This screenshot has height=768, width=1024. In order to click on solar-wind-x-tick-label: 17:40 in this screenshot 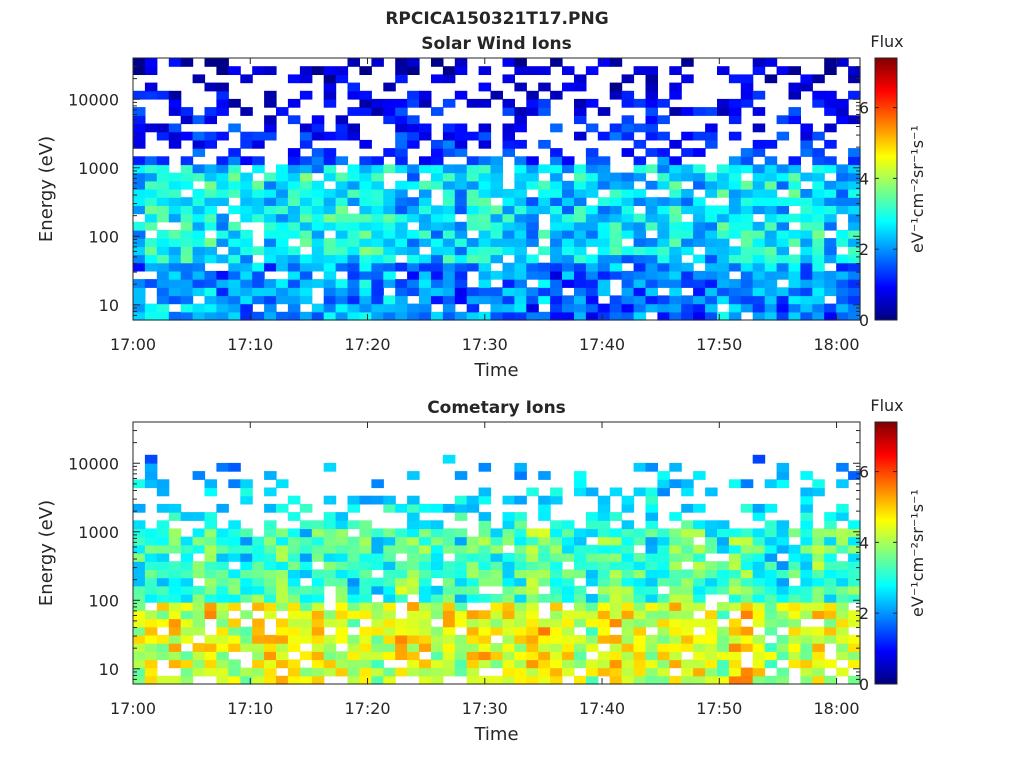, I will do `click(602, 344)`.